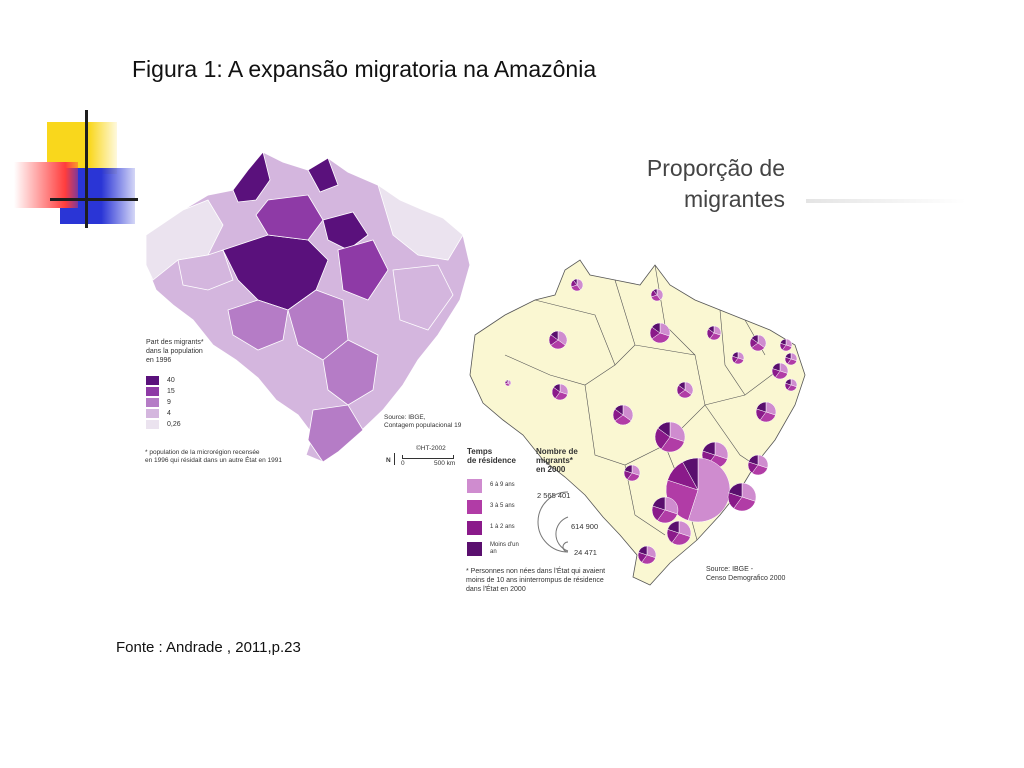 The width and height of the screenshot is (1024, 768). I want to click on left-legend-title-line: en 1996, so click(159, 360).